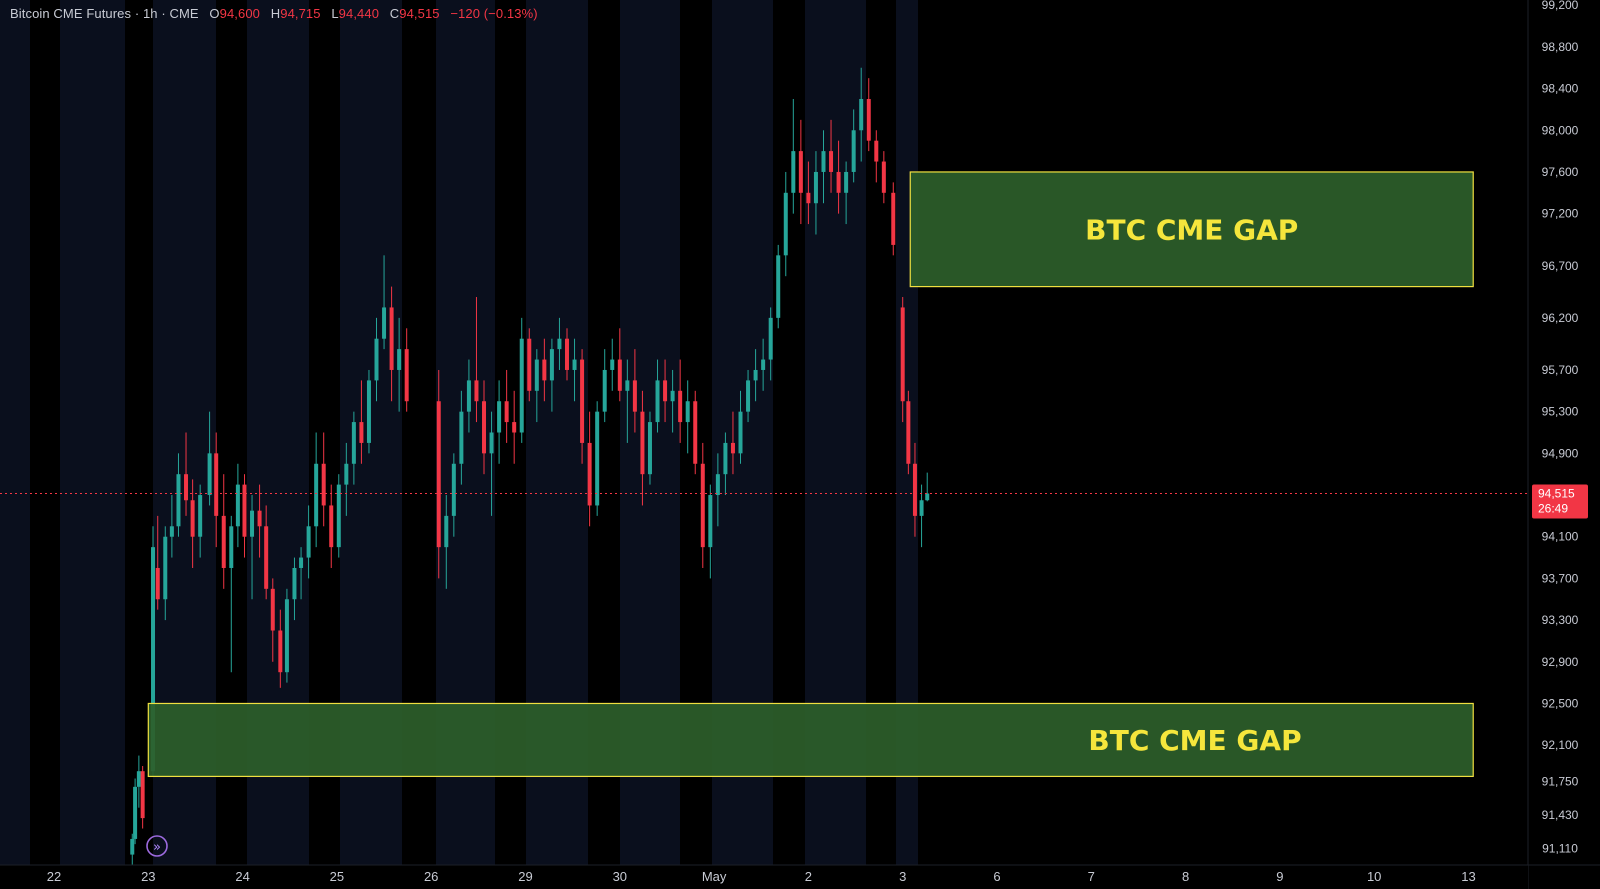 The width and height of the screenshot is (1600, 889). I want to click on cme-gap-rect-upper, so click(1191, 229).